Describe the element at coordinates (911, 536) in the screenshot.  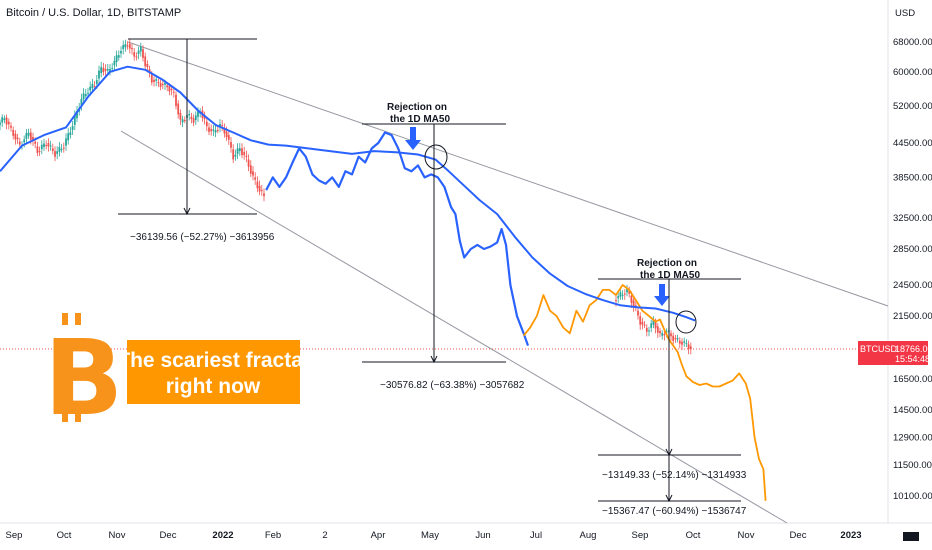
I see `tradingview-logo-icon` at that location.